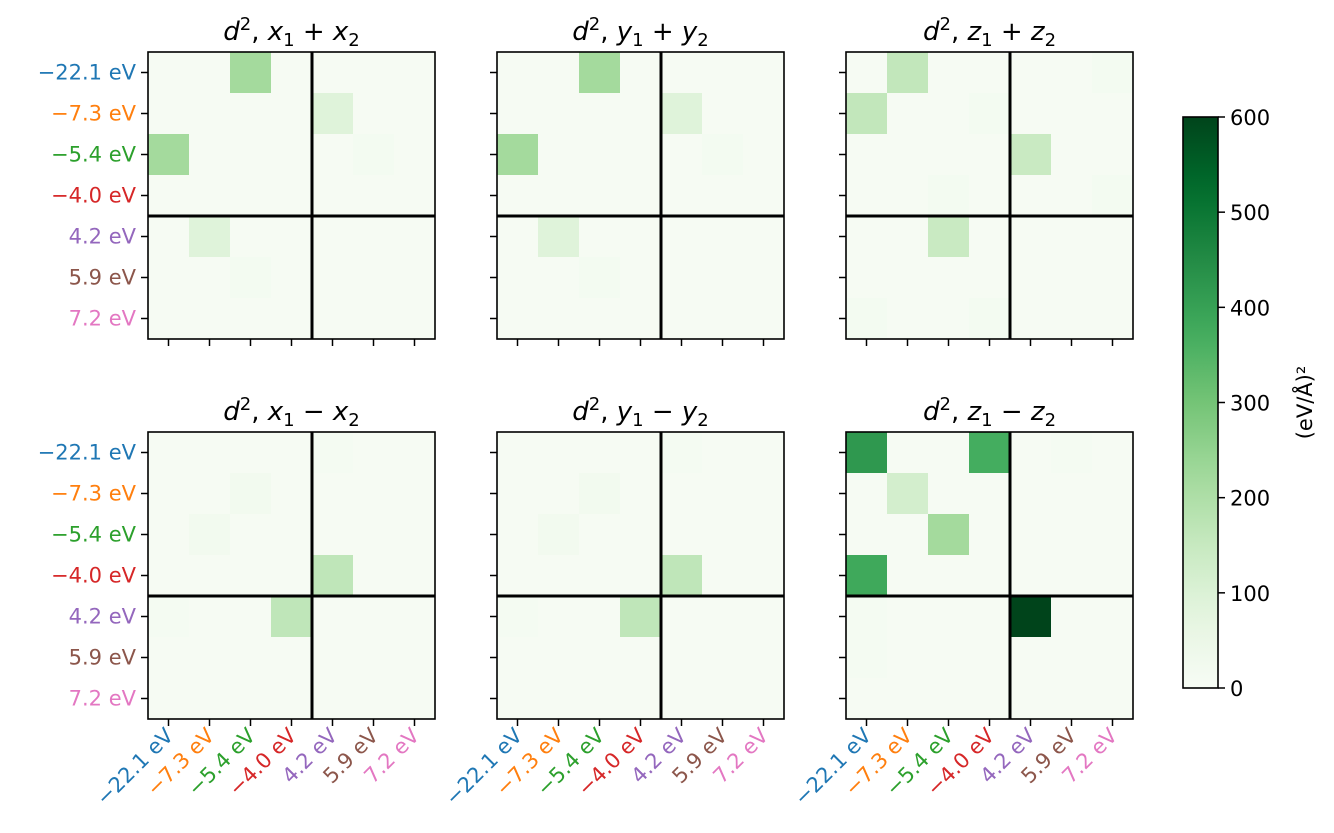 This screenshot has width=1334, height=833. What do you see at coordinates (989, 412) in the screenshot?
I see `panel-title: d2, z1 − z2` at bounding box center [989, 412].